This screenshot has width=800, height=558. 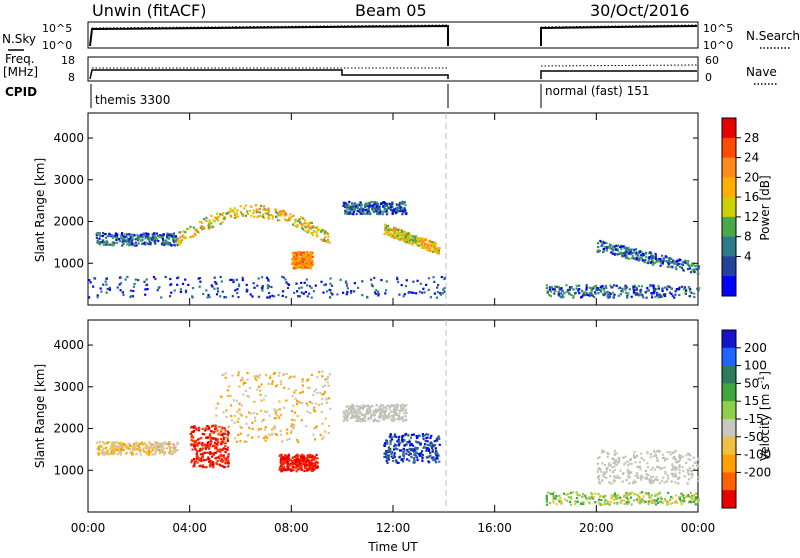 I want to click on velocity-xtick-label: 04:00, so click(x=189, y=528).